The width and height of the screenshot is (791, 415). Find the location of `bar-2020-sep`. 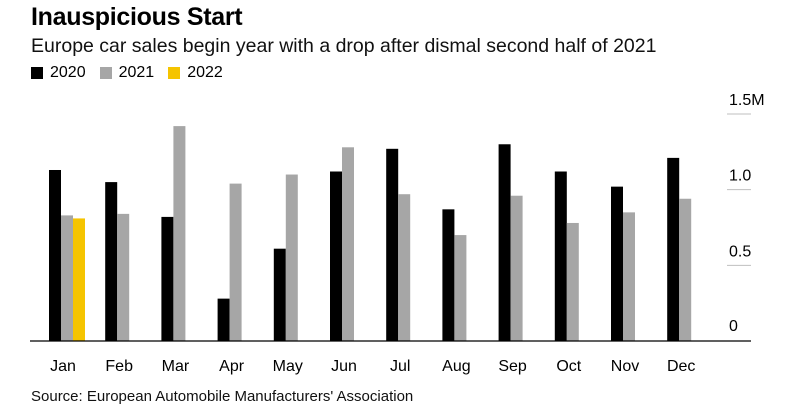

bar-2020-sep is located at coordinates (504, 242).